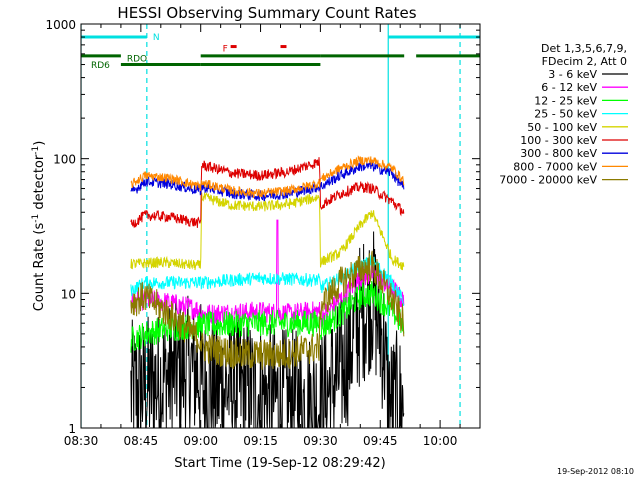  Describe the element at coordinates (60, 25) in the screenshot. I see `y-tick-label: 1000` at that location.